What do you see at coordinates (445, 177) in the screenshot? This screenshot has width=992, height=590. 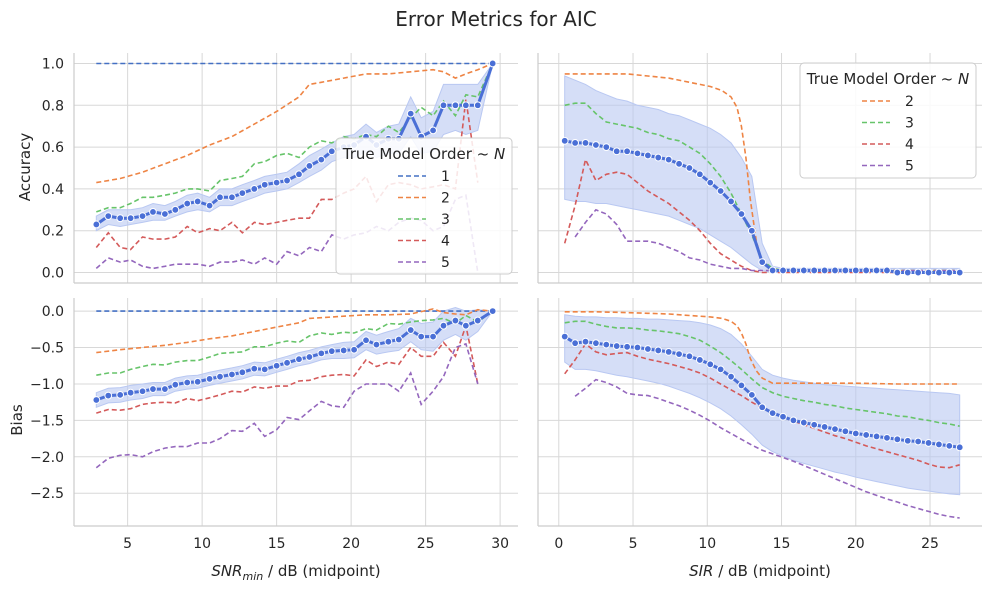 I see `legend-label-1: 1` at bounding box center [445, 177].